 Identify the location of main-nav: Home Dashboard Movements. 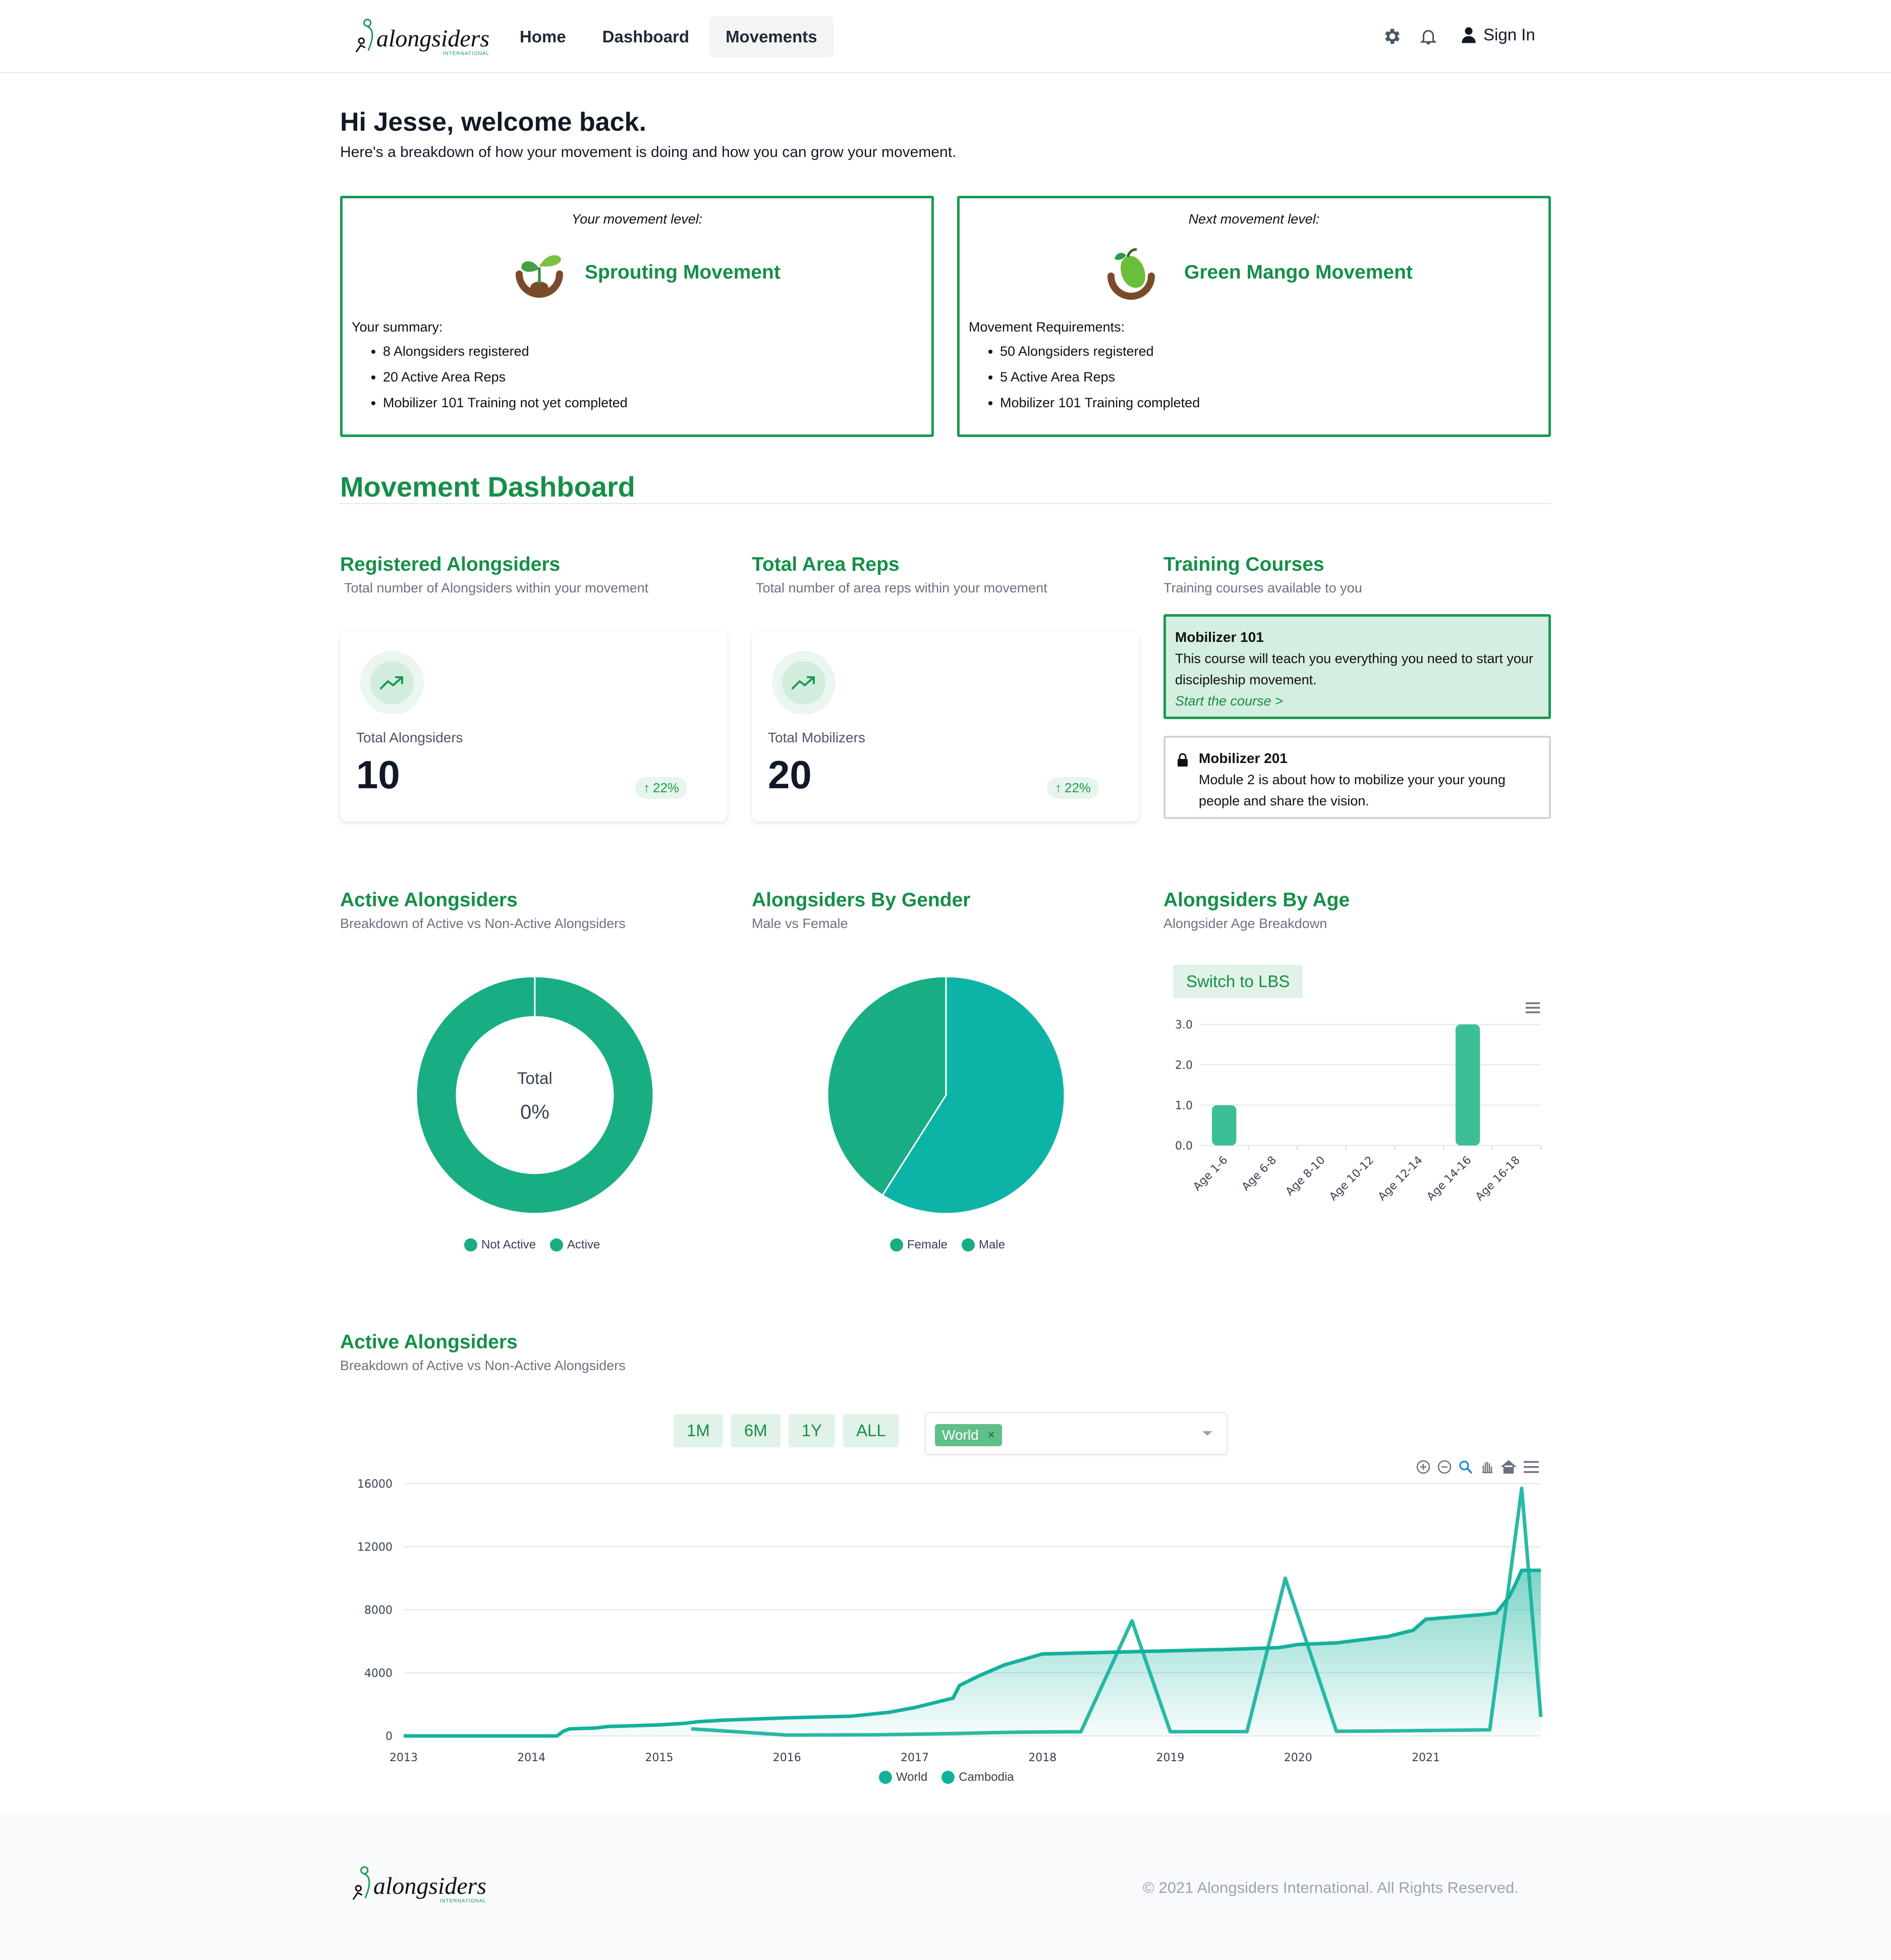
(668, 37).